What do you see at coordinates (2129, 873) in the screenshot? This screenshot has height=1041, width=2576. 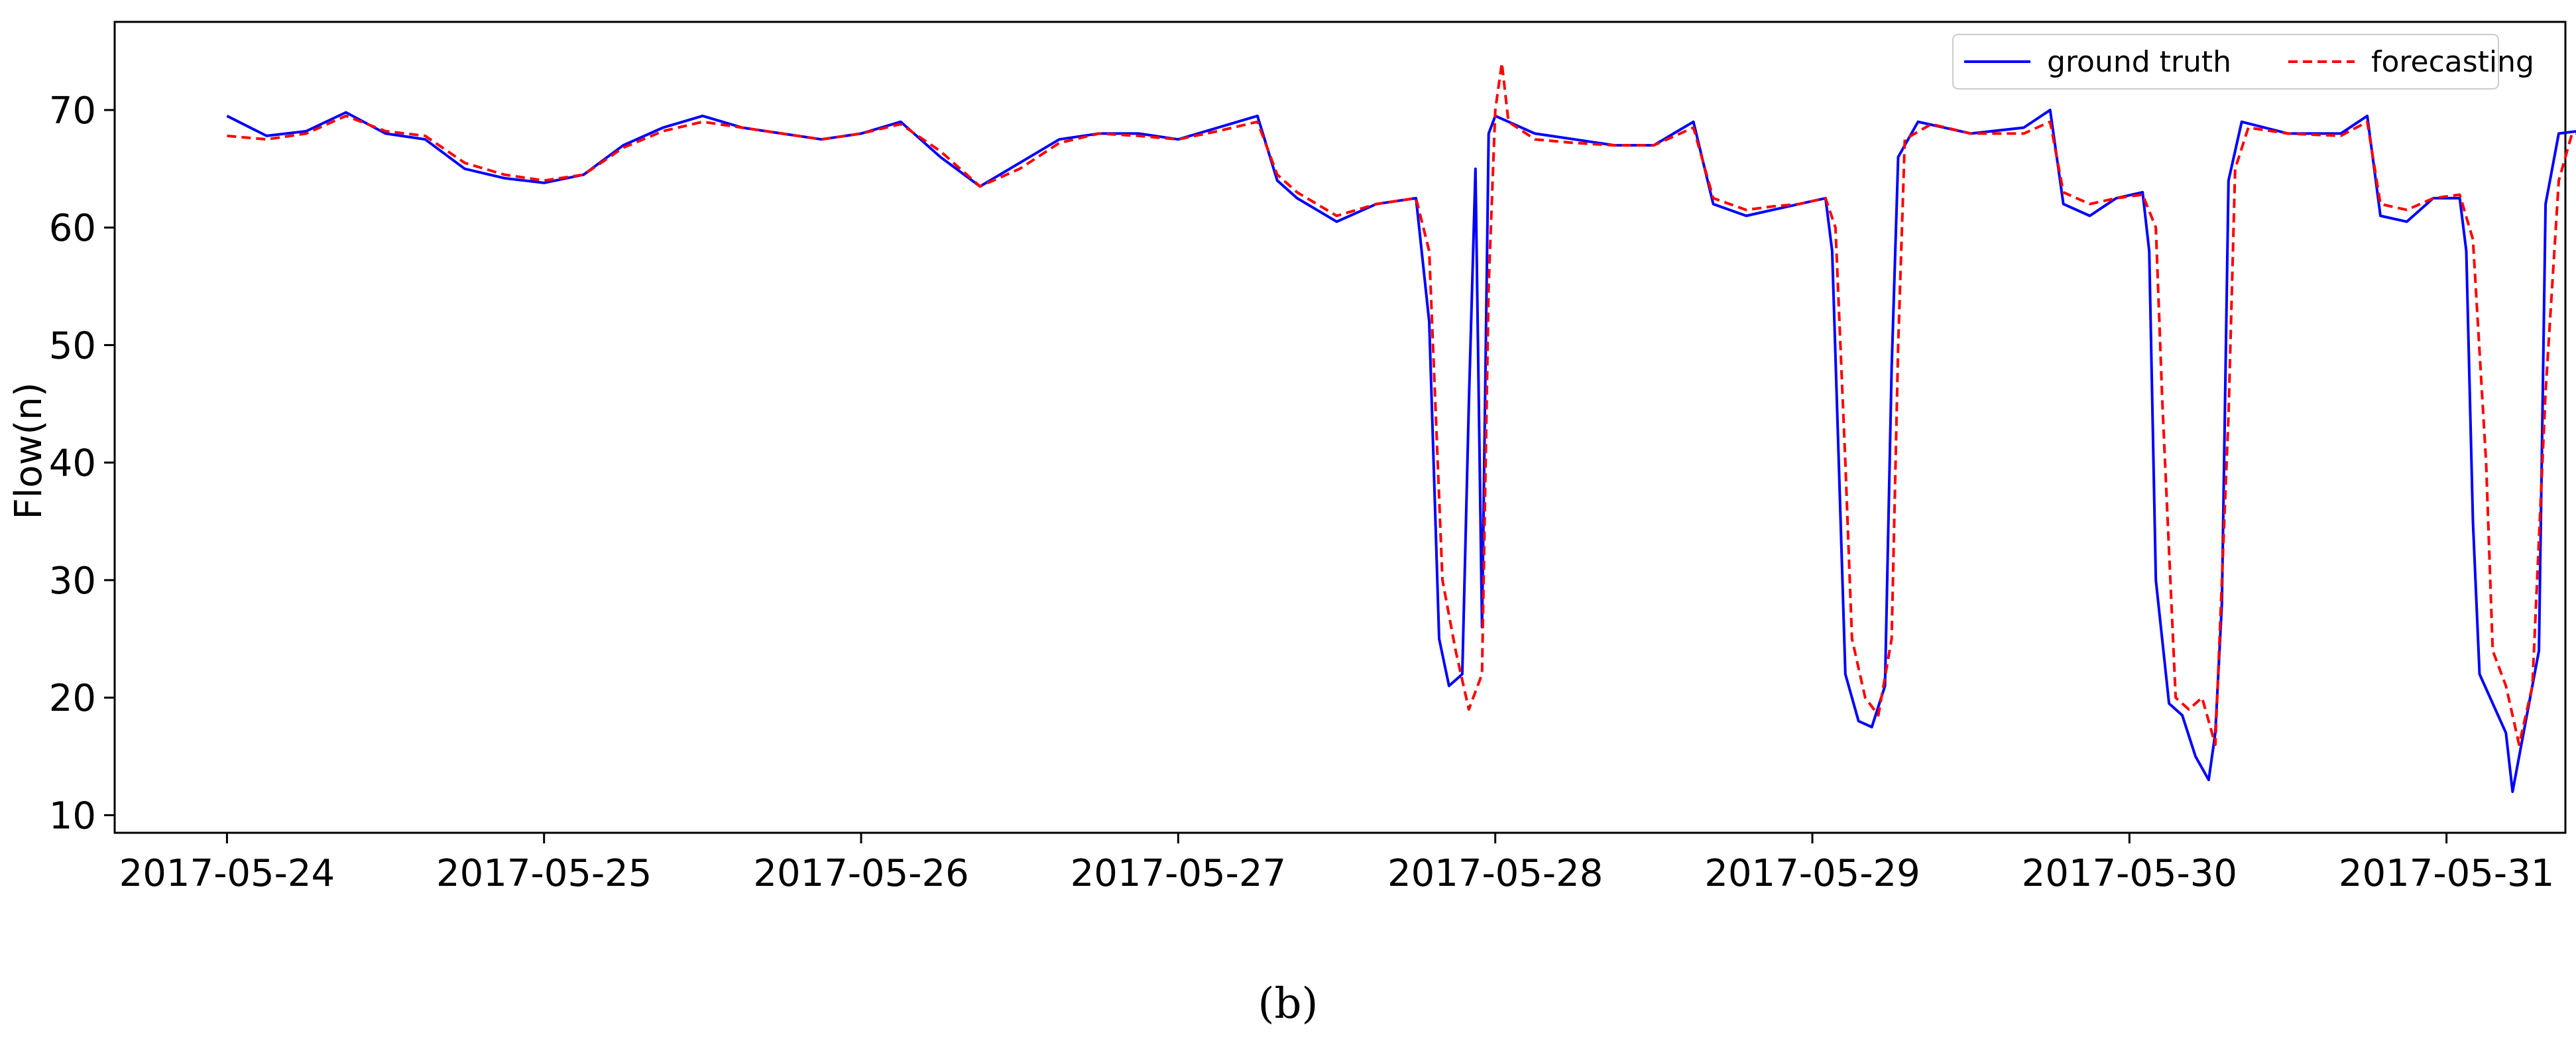 I see `x-tick-label: 2017-05-30` at bounding box center [2129, 873].